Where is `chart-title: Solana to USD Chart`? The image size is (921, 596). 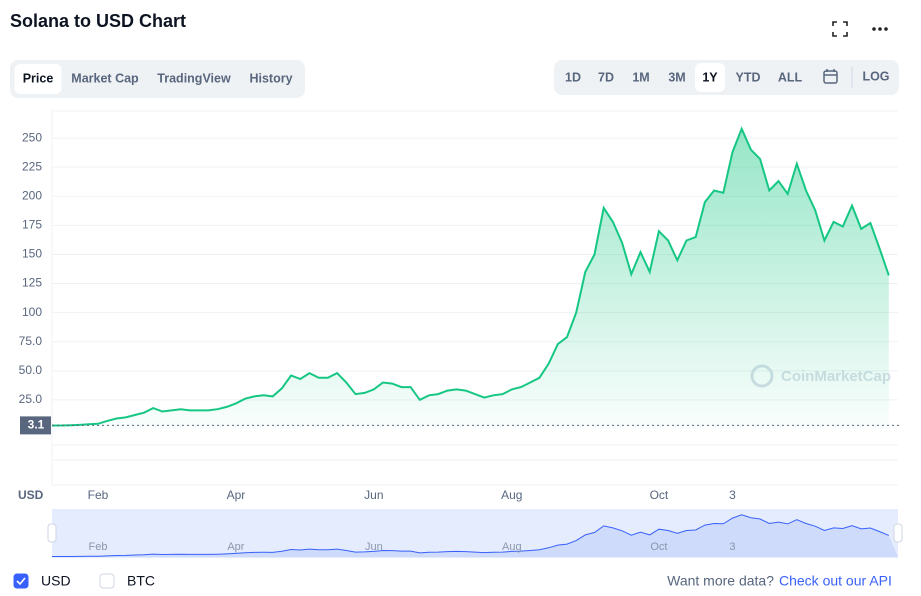
chart-title: Solana to USD Chart is located at coordinates (98, 21).